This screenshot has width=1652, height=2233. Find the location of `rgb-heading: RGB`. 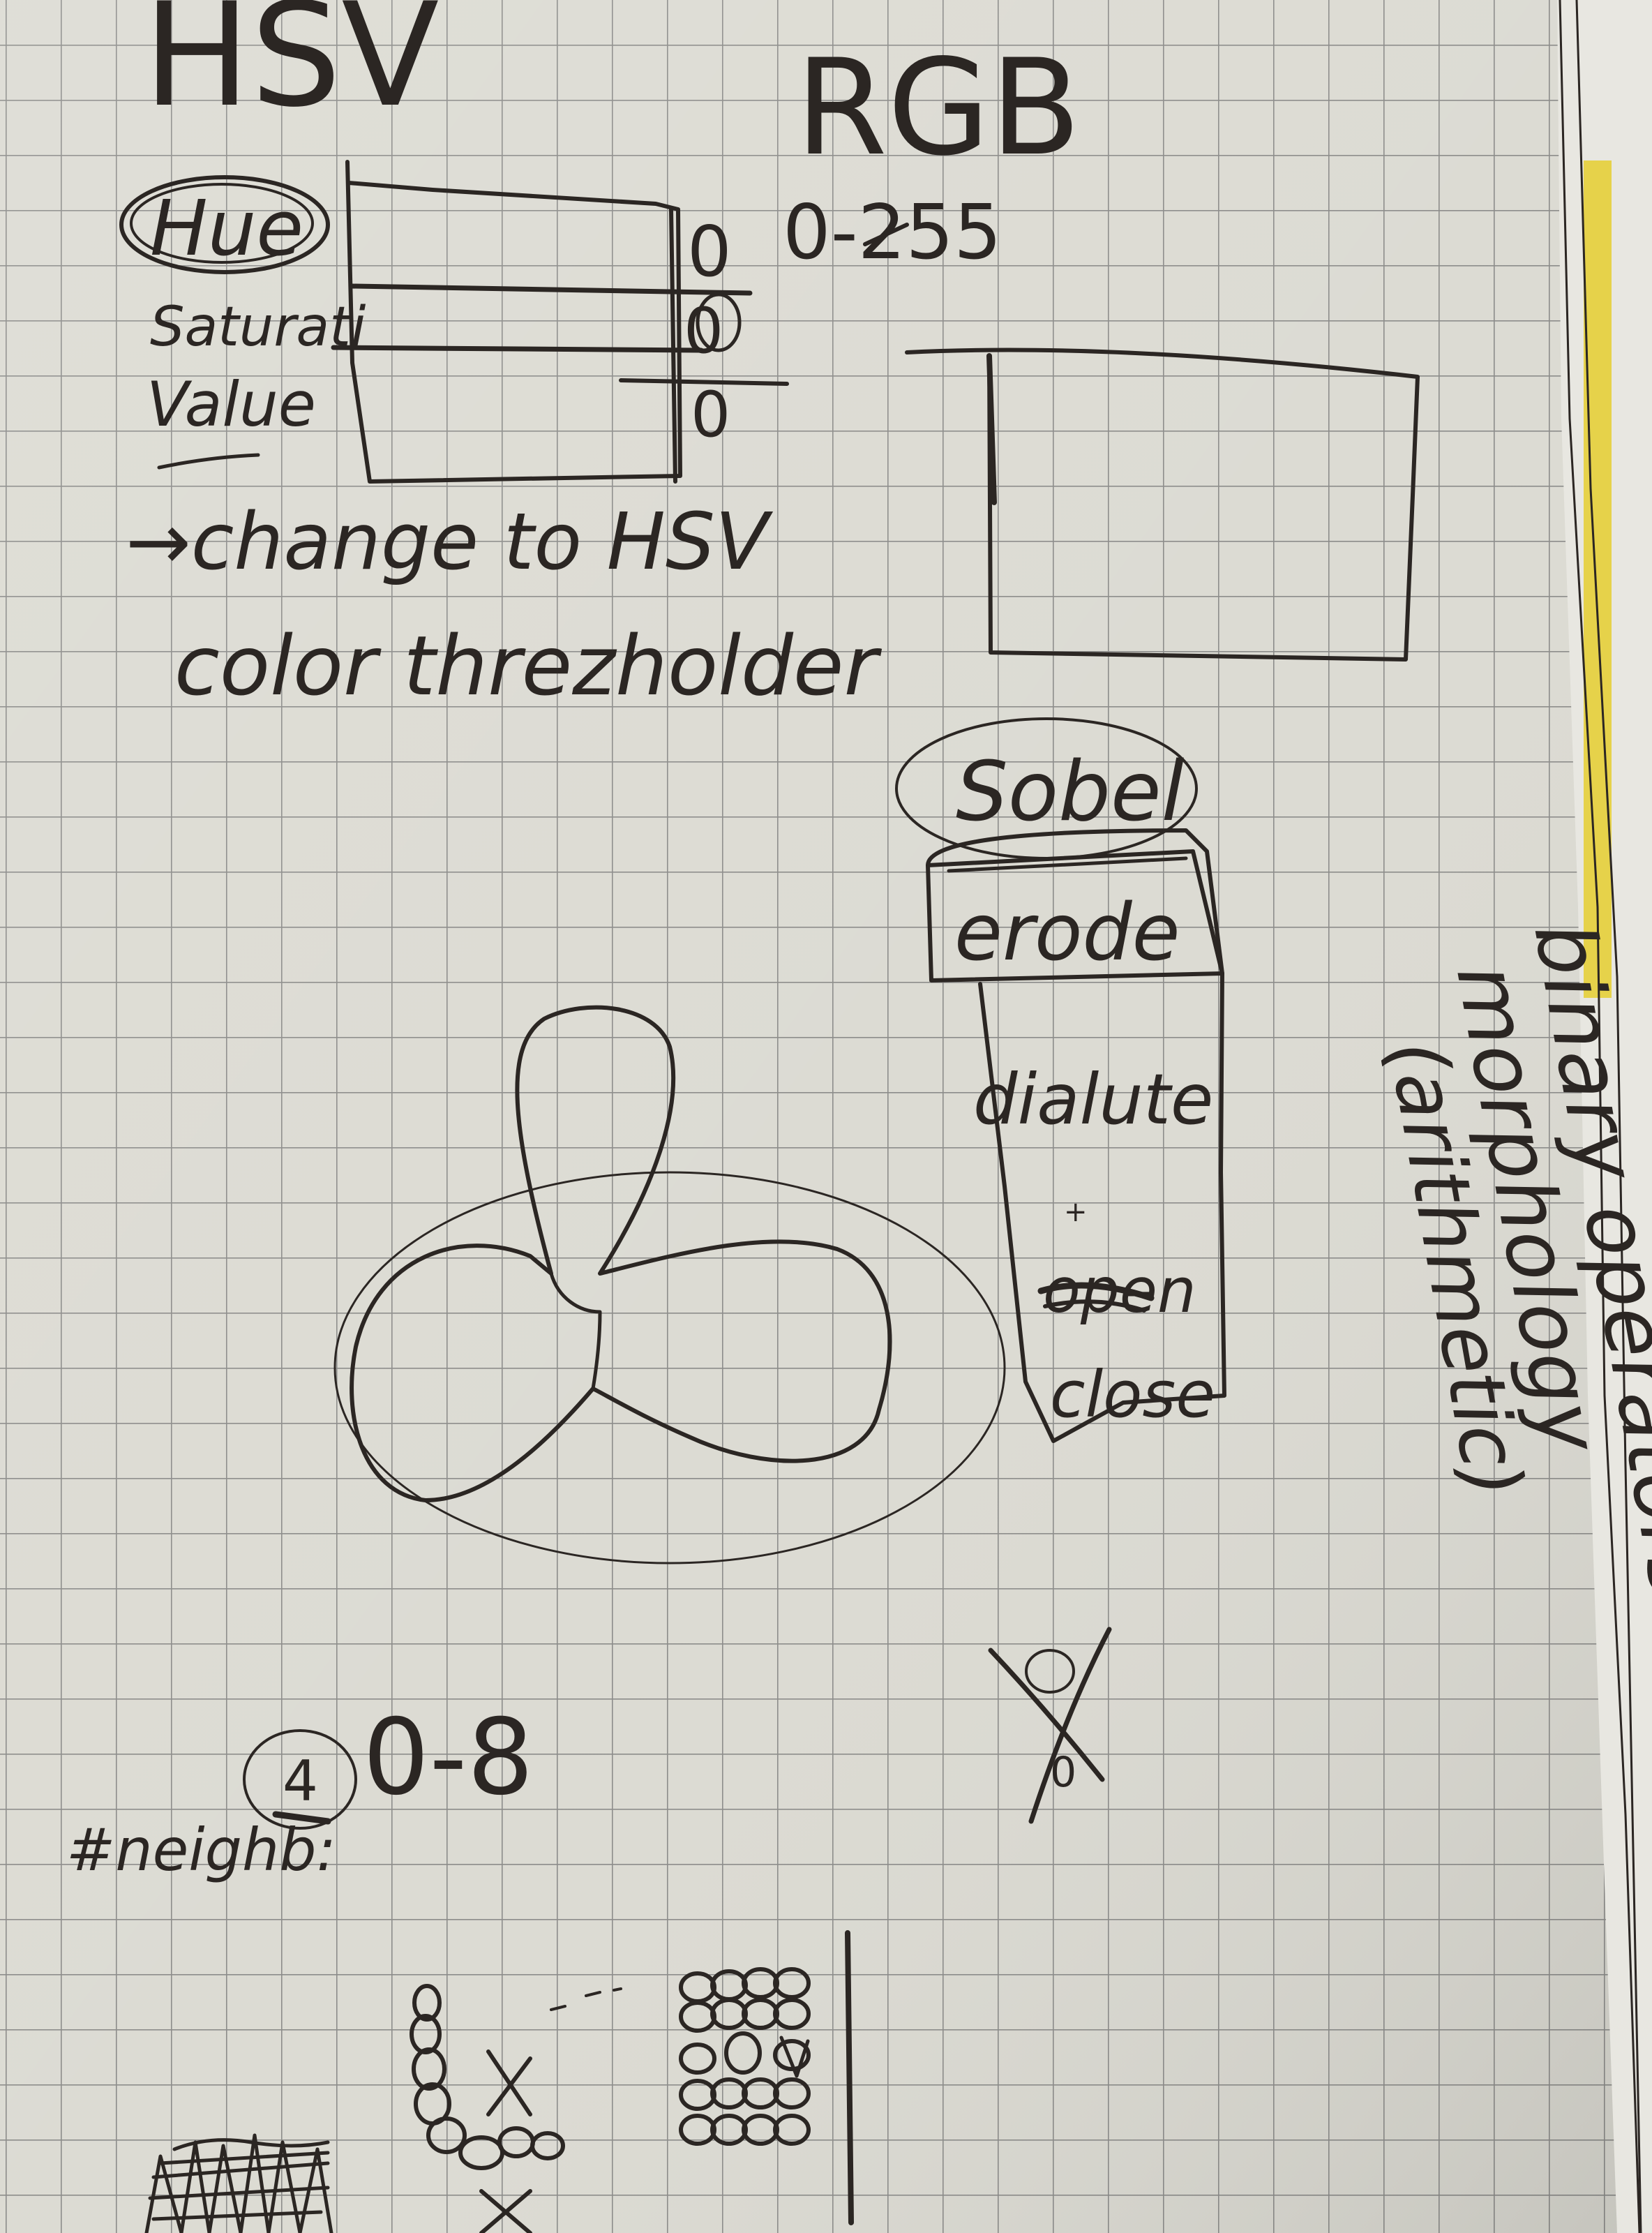

rgb-heading: RGB is located at coordinates (938, 108).